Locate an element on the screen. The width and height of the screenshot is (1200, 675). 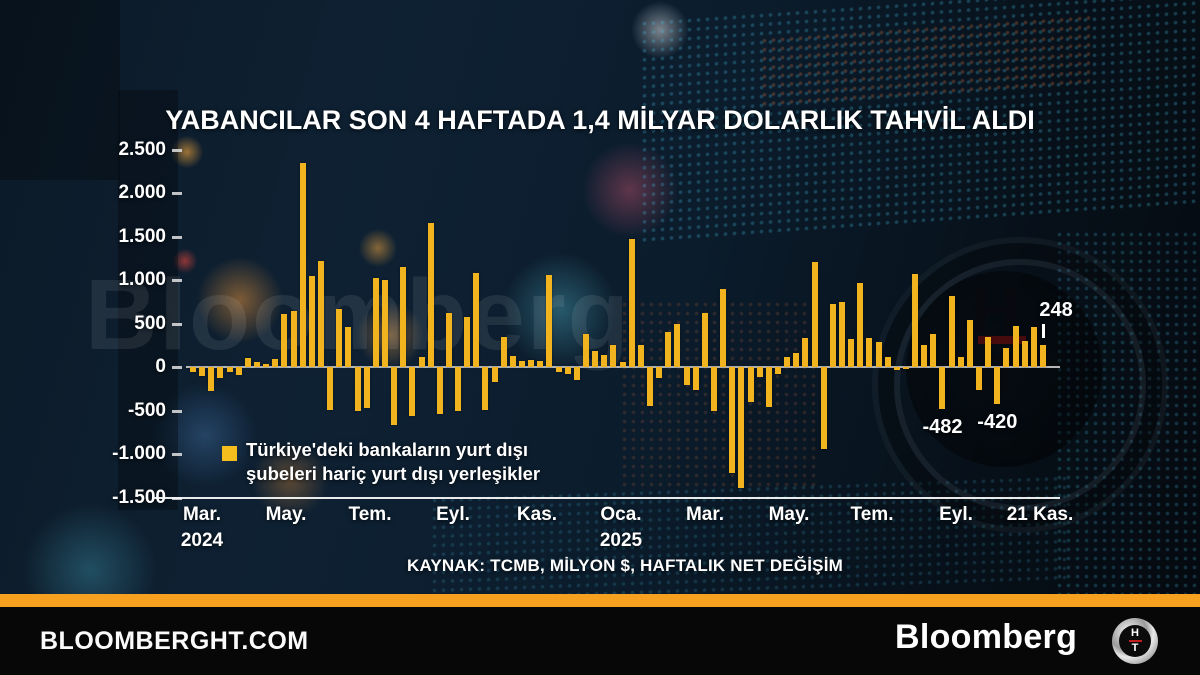
ht-badge-red-bar is located at coordinates (1135, 641).